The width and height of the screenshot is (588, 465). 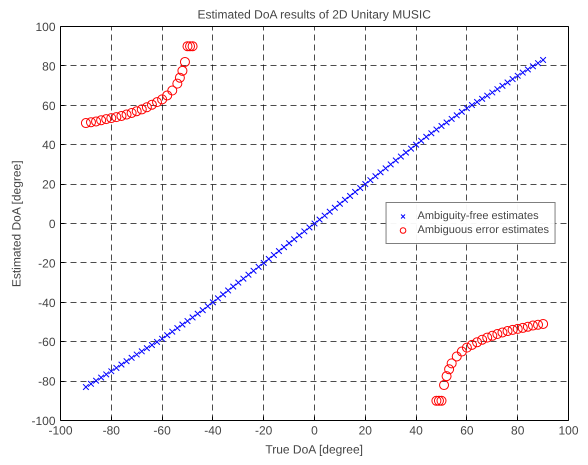 I want to click on x-tick-label: 0, so click(x=314, y=431).